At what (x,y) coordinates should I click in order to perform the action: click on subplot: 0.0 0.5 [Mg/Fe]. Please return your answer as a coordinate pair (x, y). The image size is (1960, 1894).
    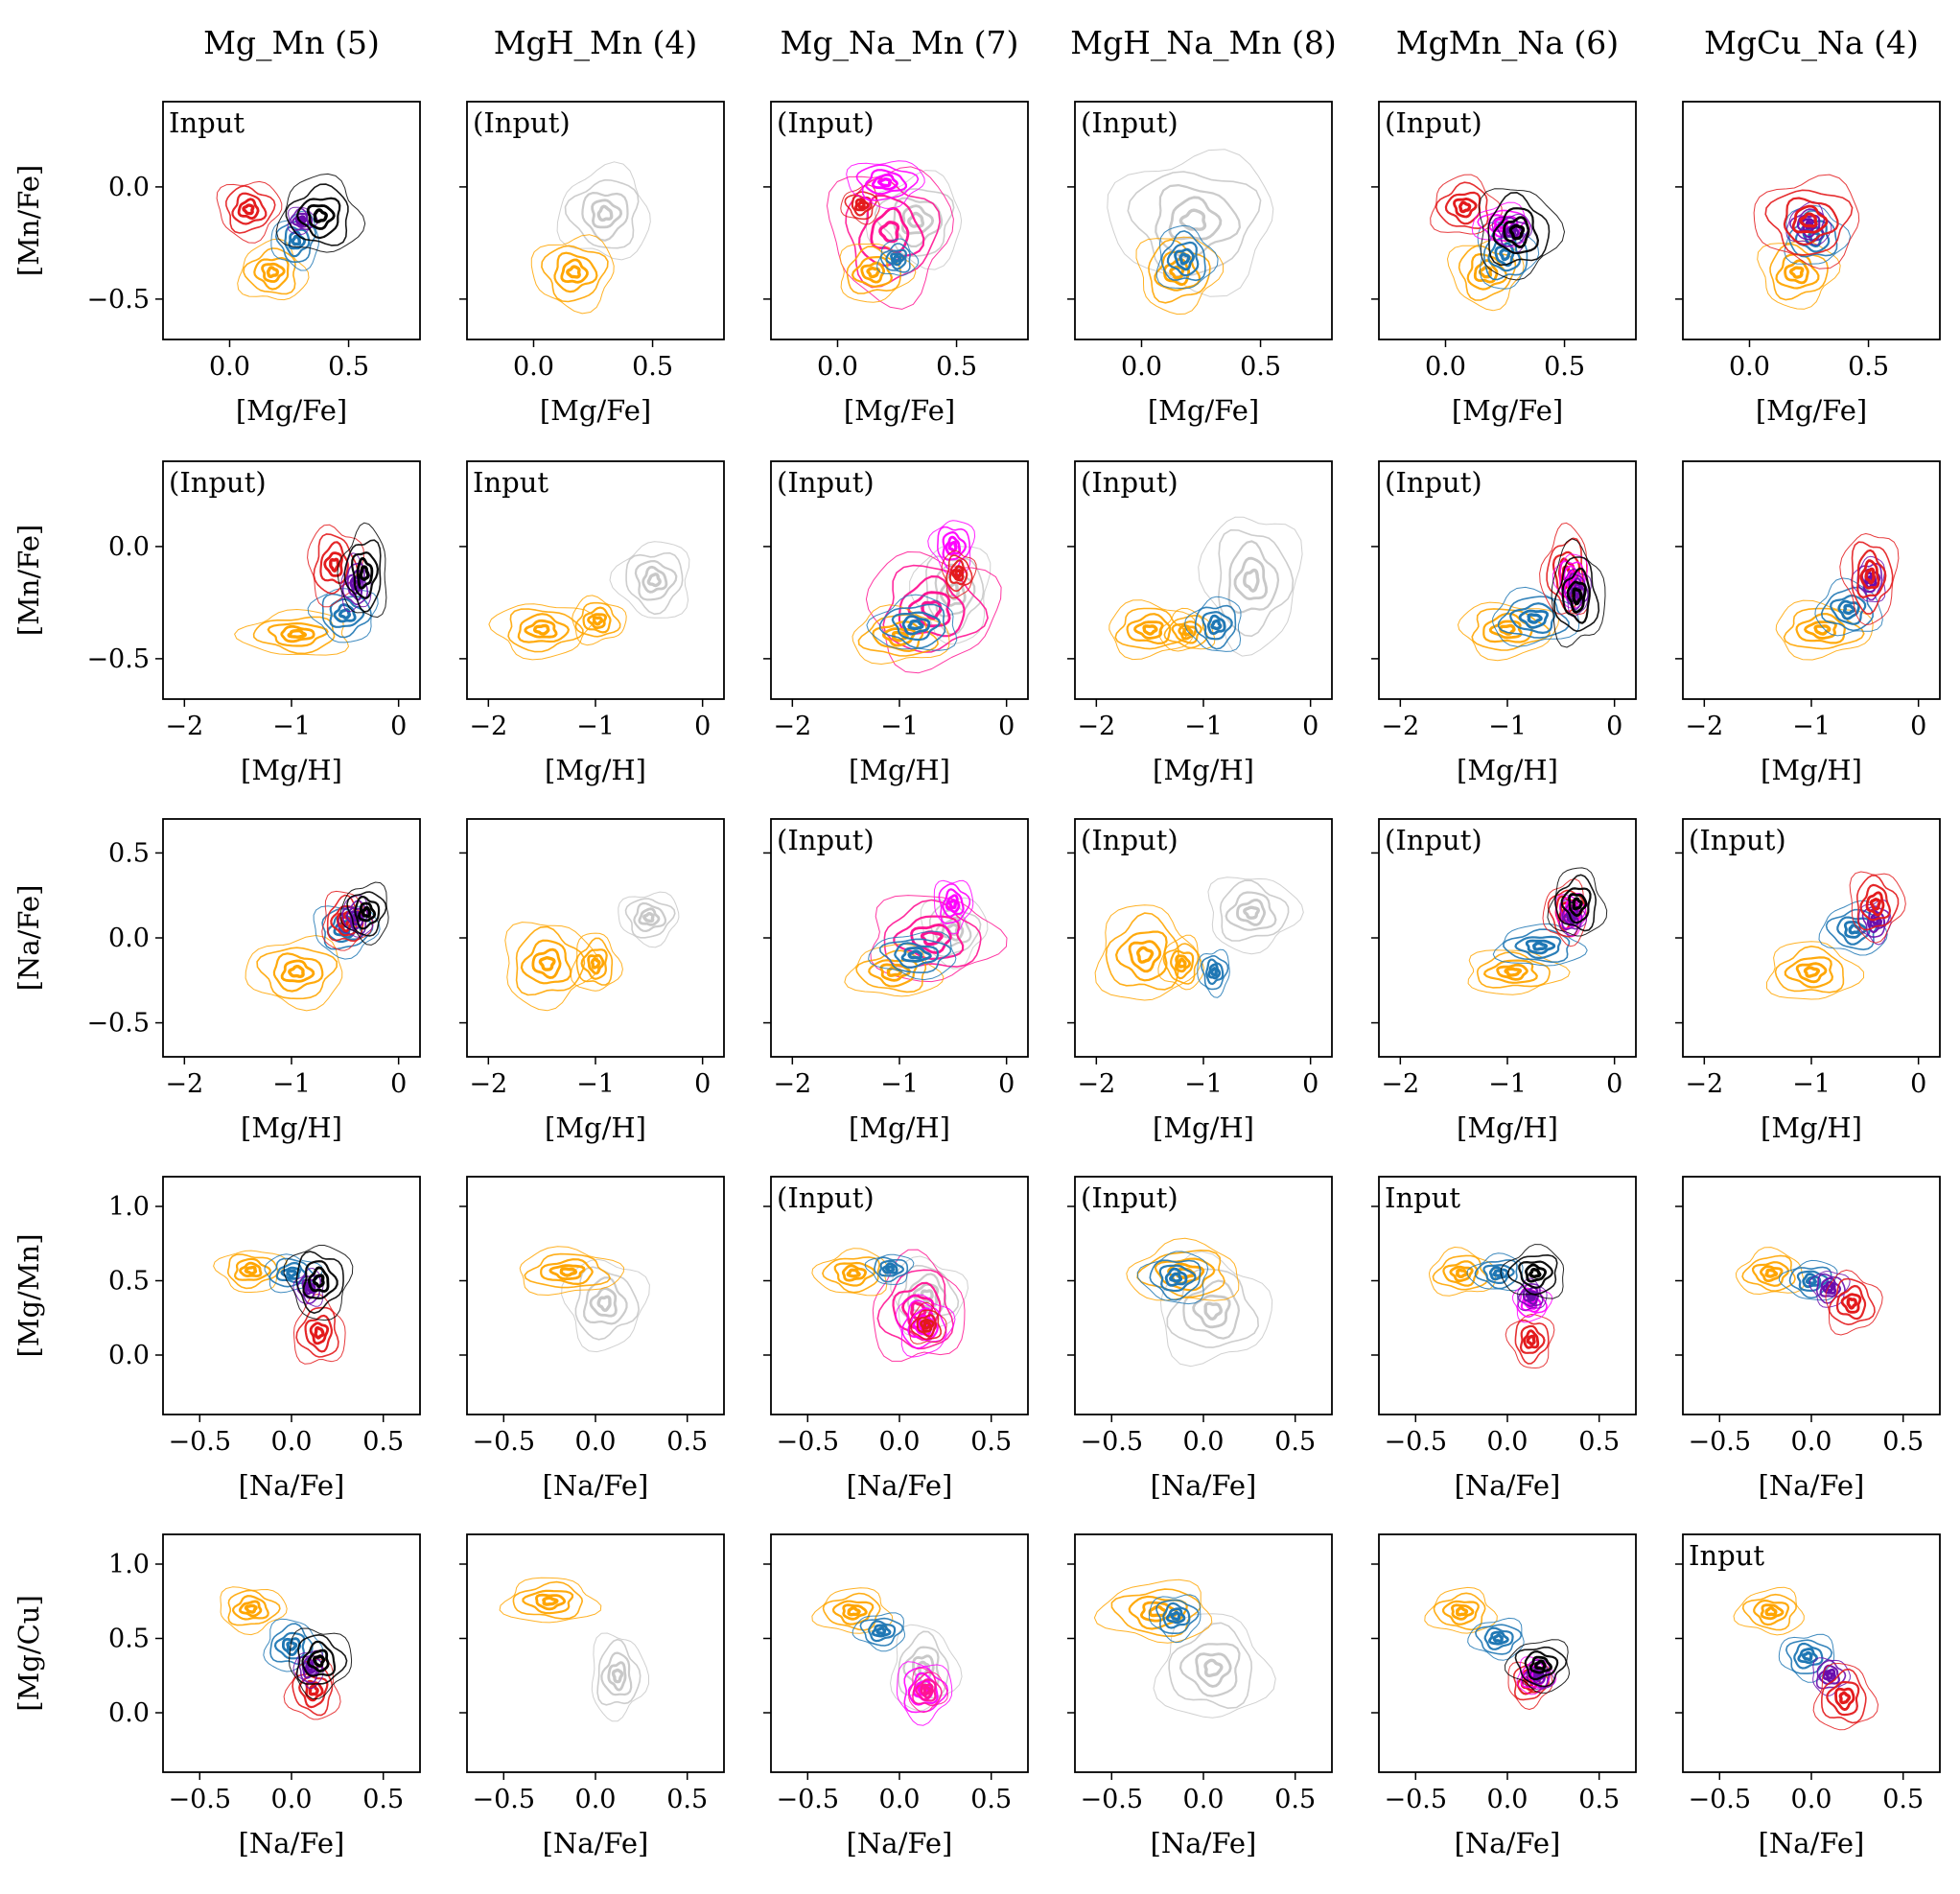
    Looking at the image, I should click on (1808, 264).